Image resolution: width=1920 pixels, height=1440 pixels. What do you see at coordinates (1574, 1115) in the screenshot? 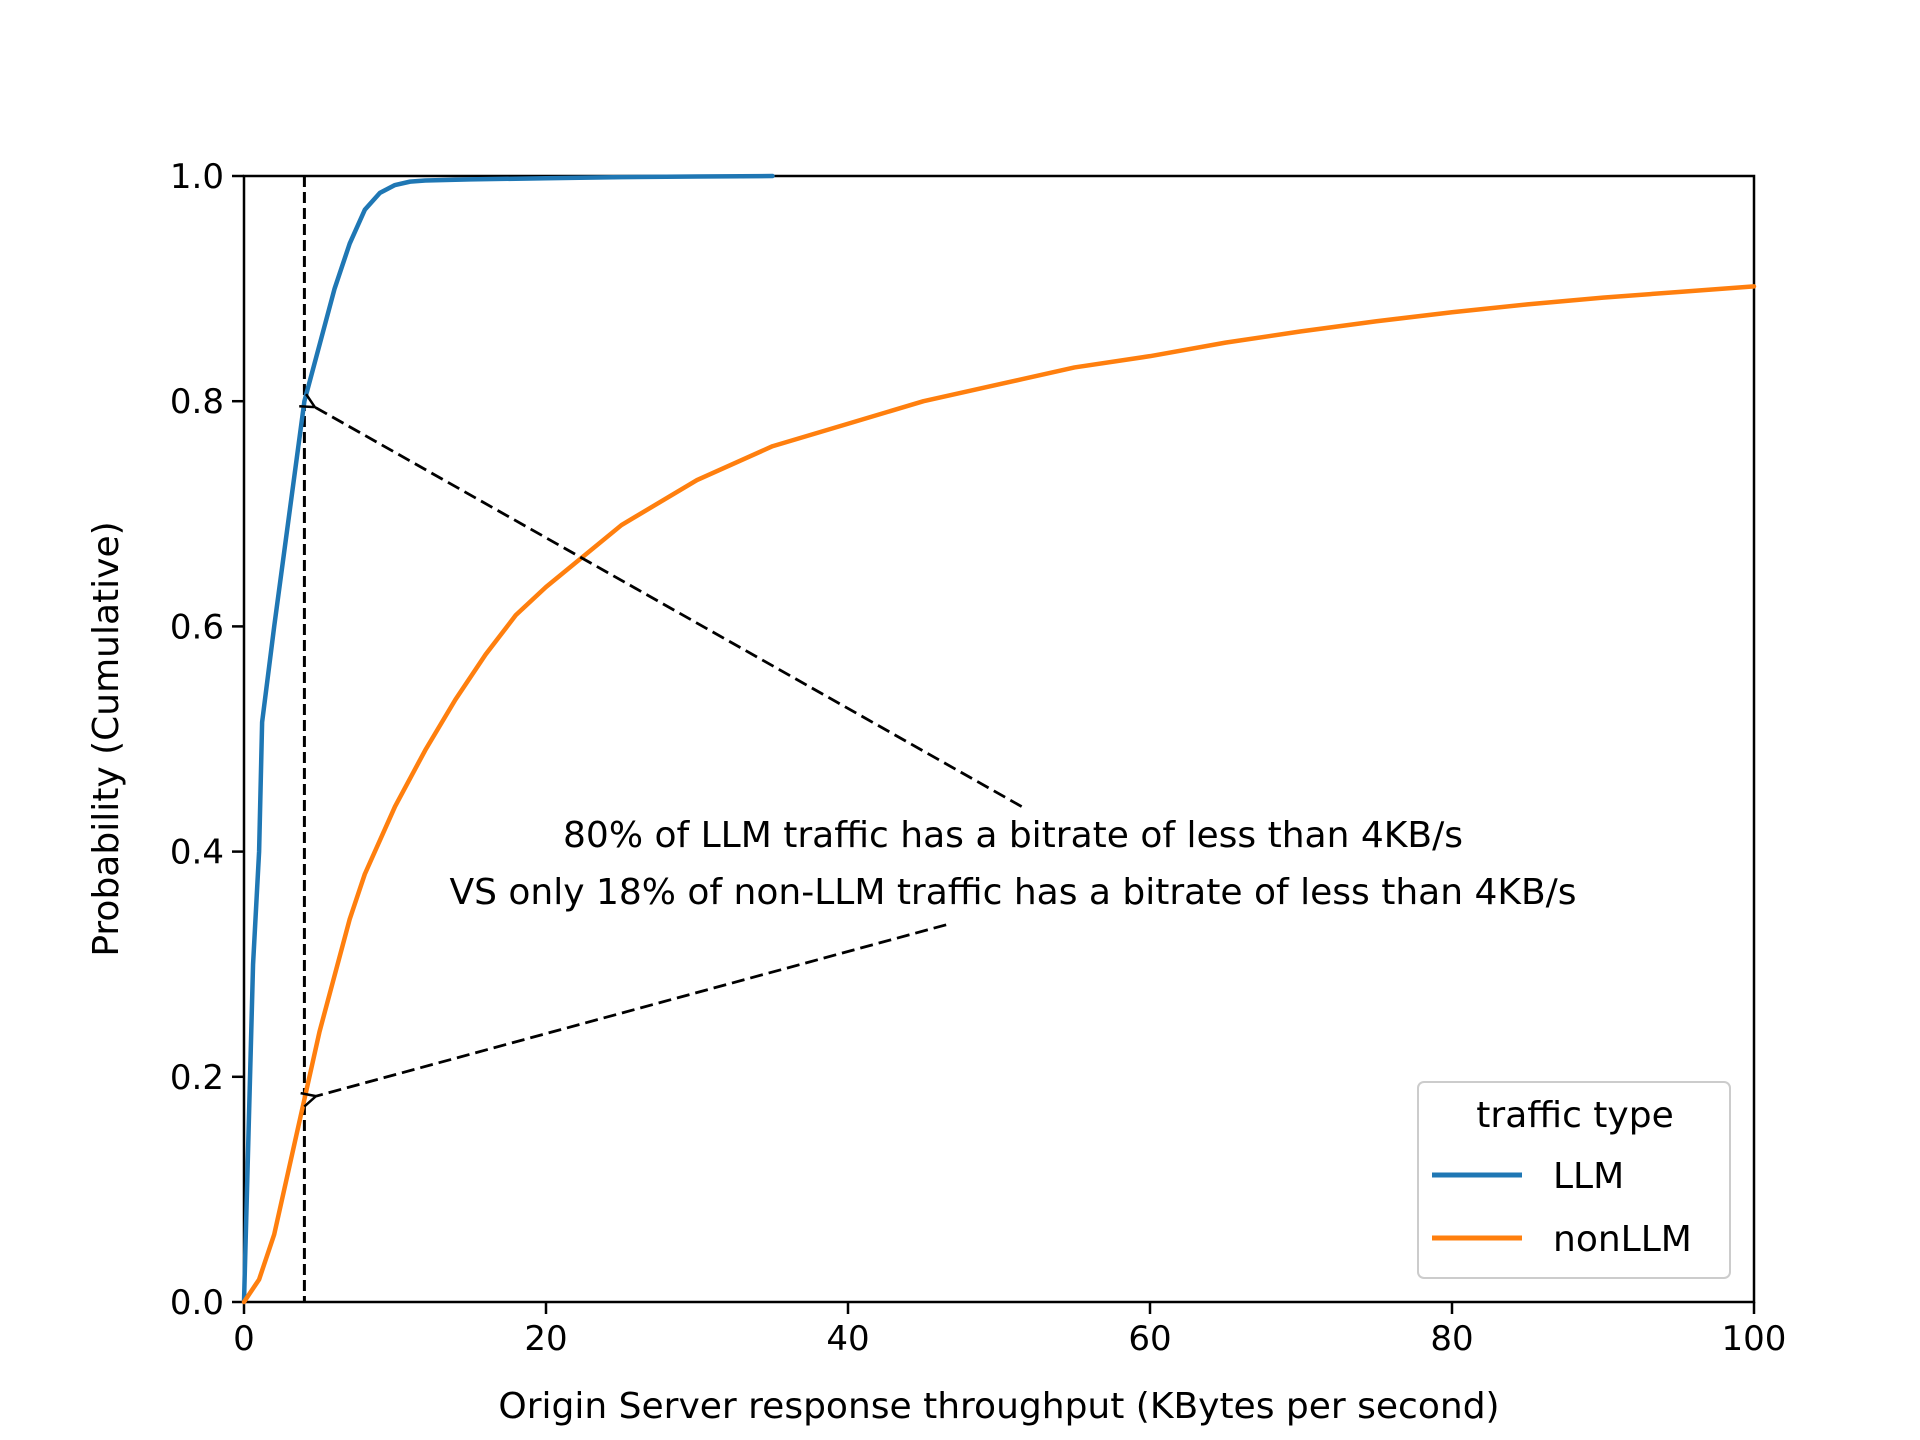
I see `legend-title: traffic type` at bounding box center [1574, 1115].